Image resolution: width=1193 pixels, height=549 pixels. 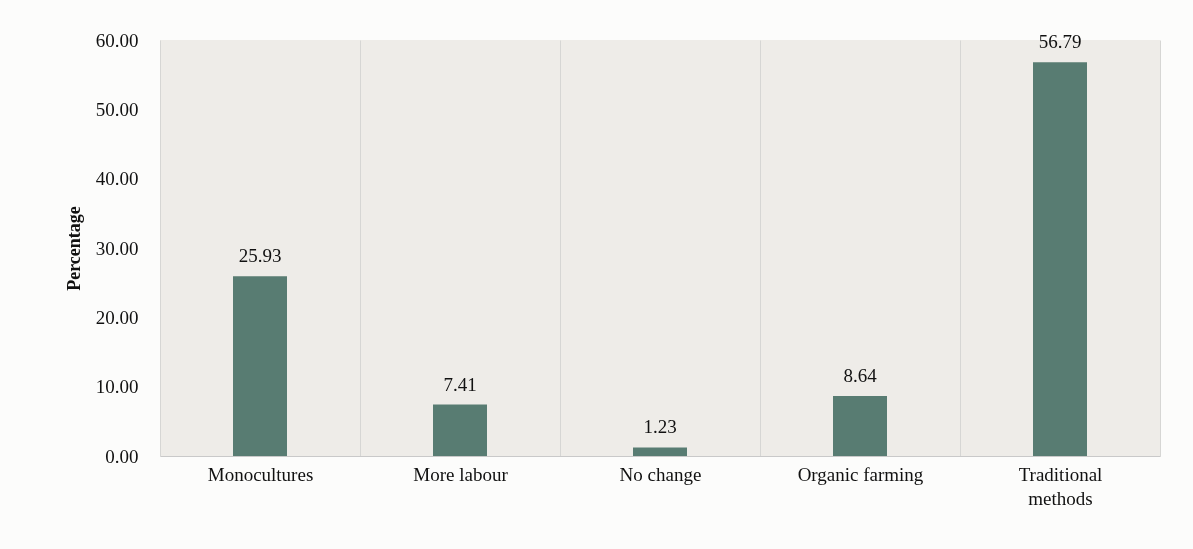 What do you see at coordinates (117, 248) in the screenshot?
I see `y-tick-label: 30.00` at bounding box center [117, 248].